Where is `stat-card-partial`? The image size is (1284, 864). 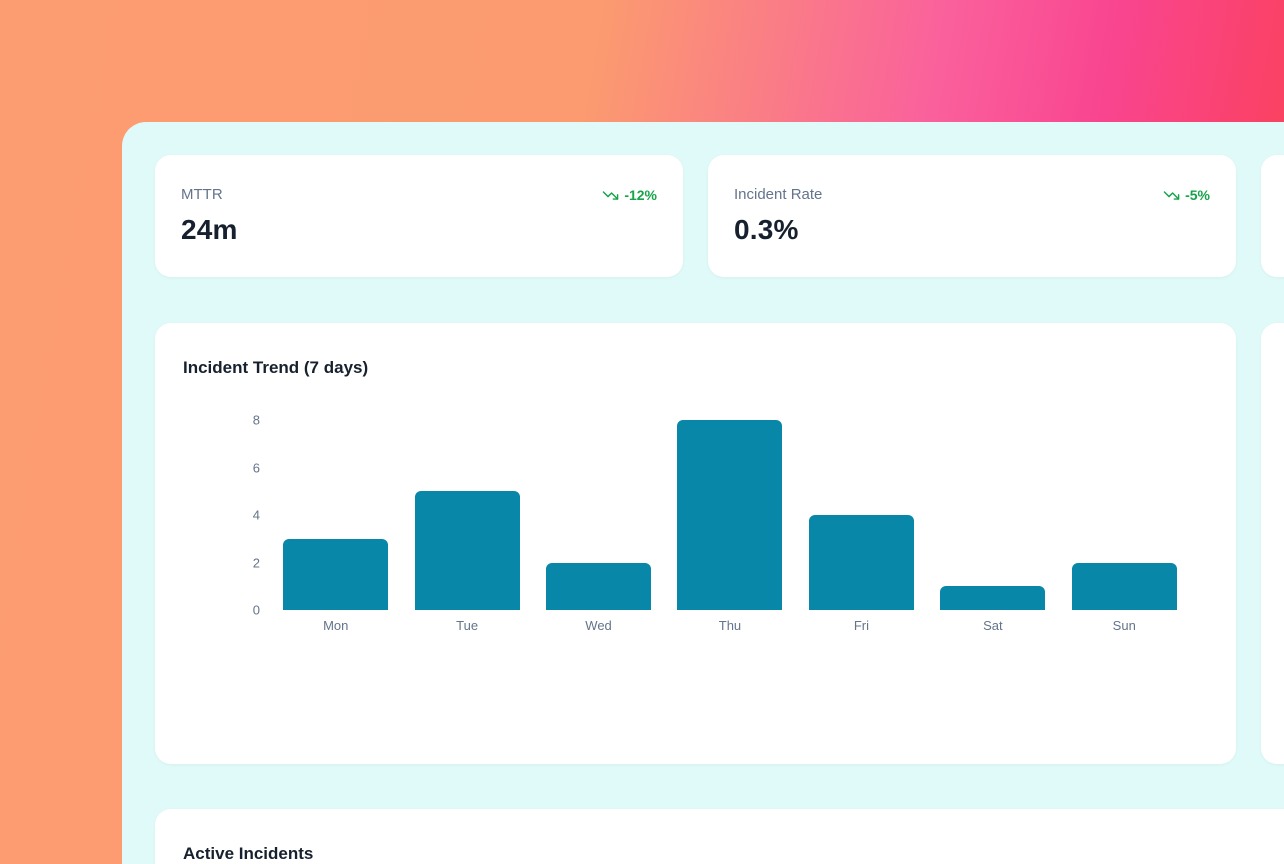
stat-card-partial is located at coordinates (1272, 216).